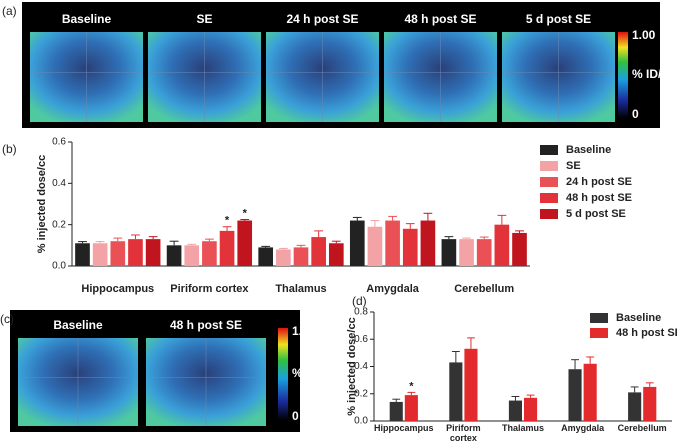 The height and width of the screenshot is (444, 677). I want to click on panel-label: (b), so click(9, 149).